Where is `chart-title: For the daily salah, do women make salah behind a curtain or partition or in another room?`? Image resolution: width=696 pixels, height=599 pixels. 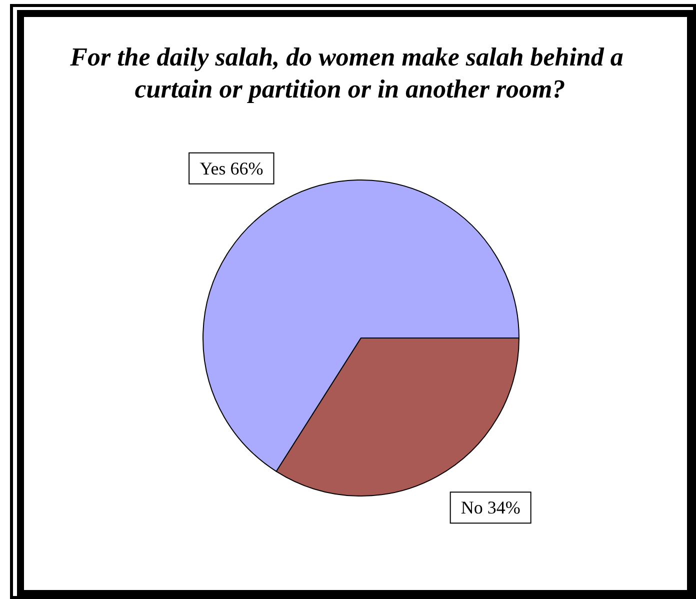 chart-title: For the daily salah, do women make salah behind a curtain or partition or in another room? is located at coordinates (349, 73).